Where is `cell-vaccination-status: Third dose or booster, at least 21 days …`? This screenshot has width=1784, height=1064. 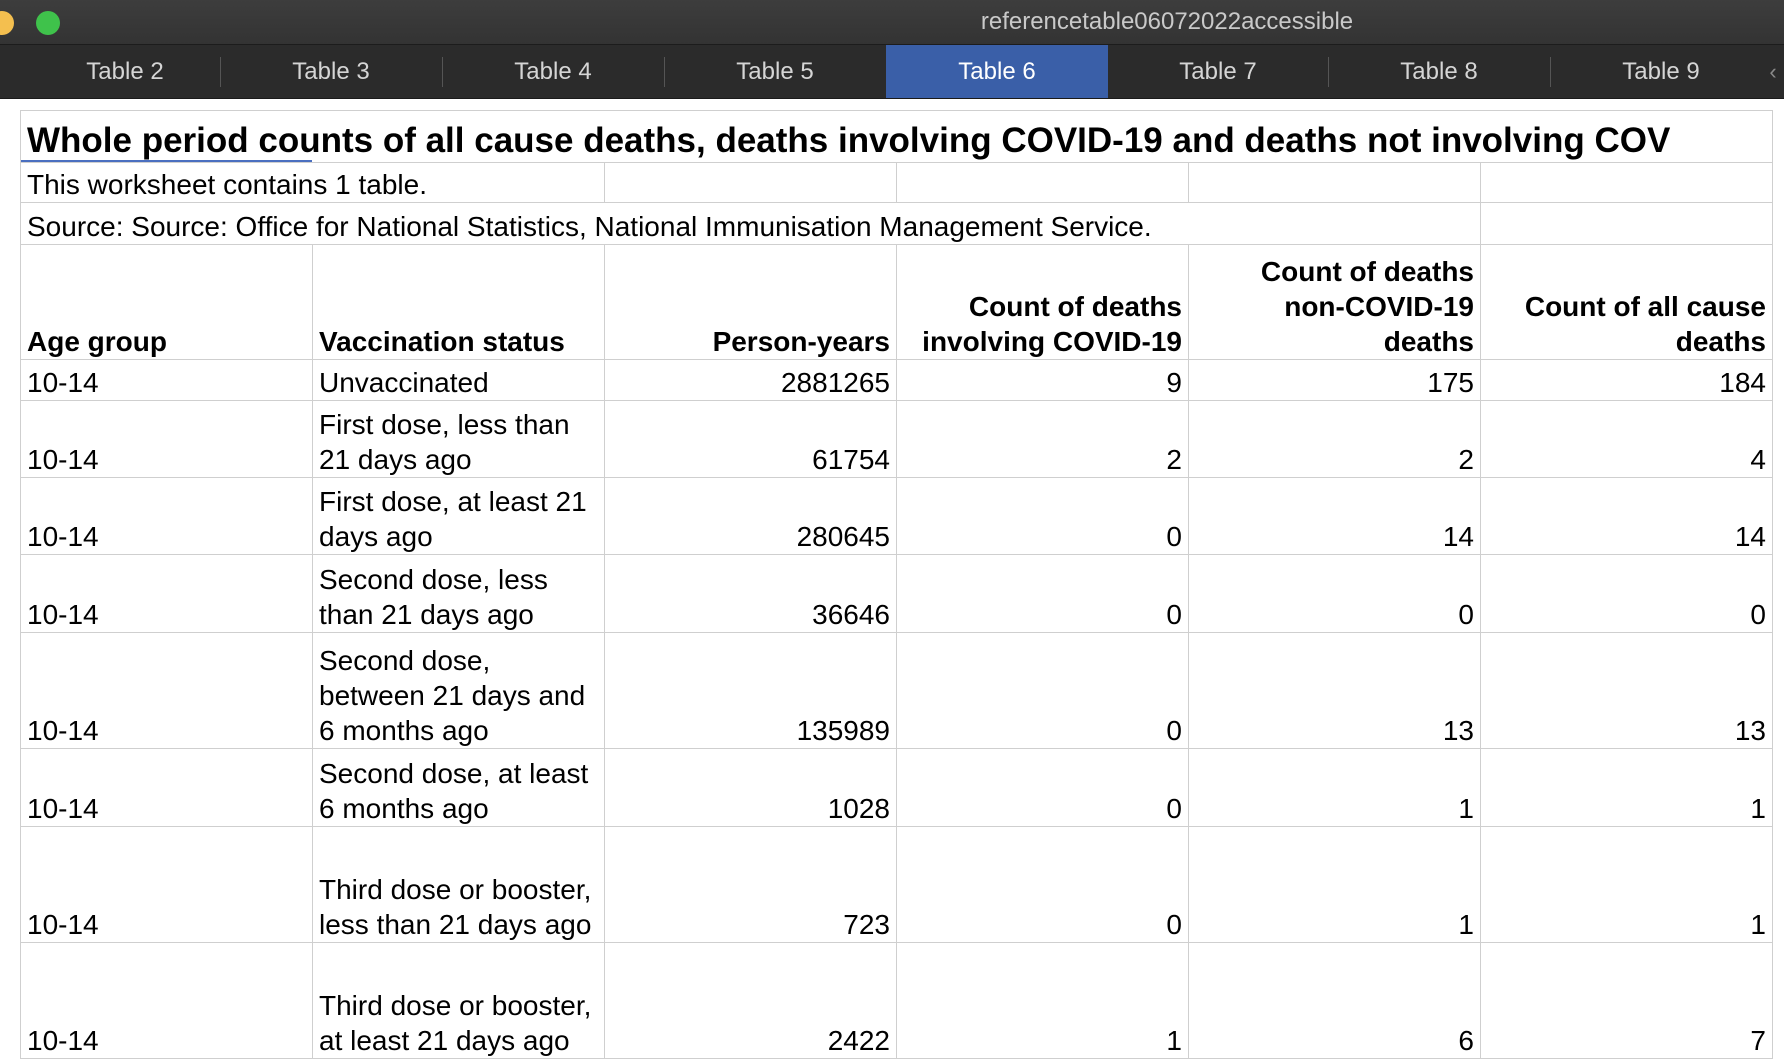
cell-vaccination-status: Third dose or booster, at least 21 days … is located at coordinates (458, 1000).